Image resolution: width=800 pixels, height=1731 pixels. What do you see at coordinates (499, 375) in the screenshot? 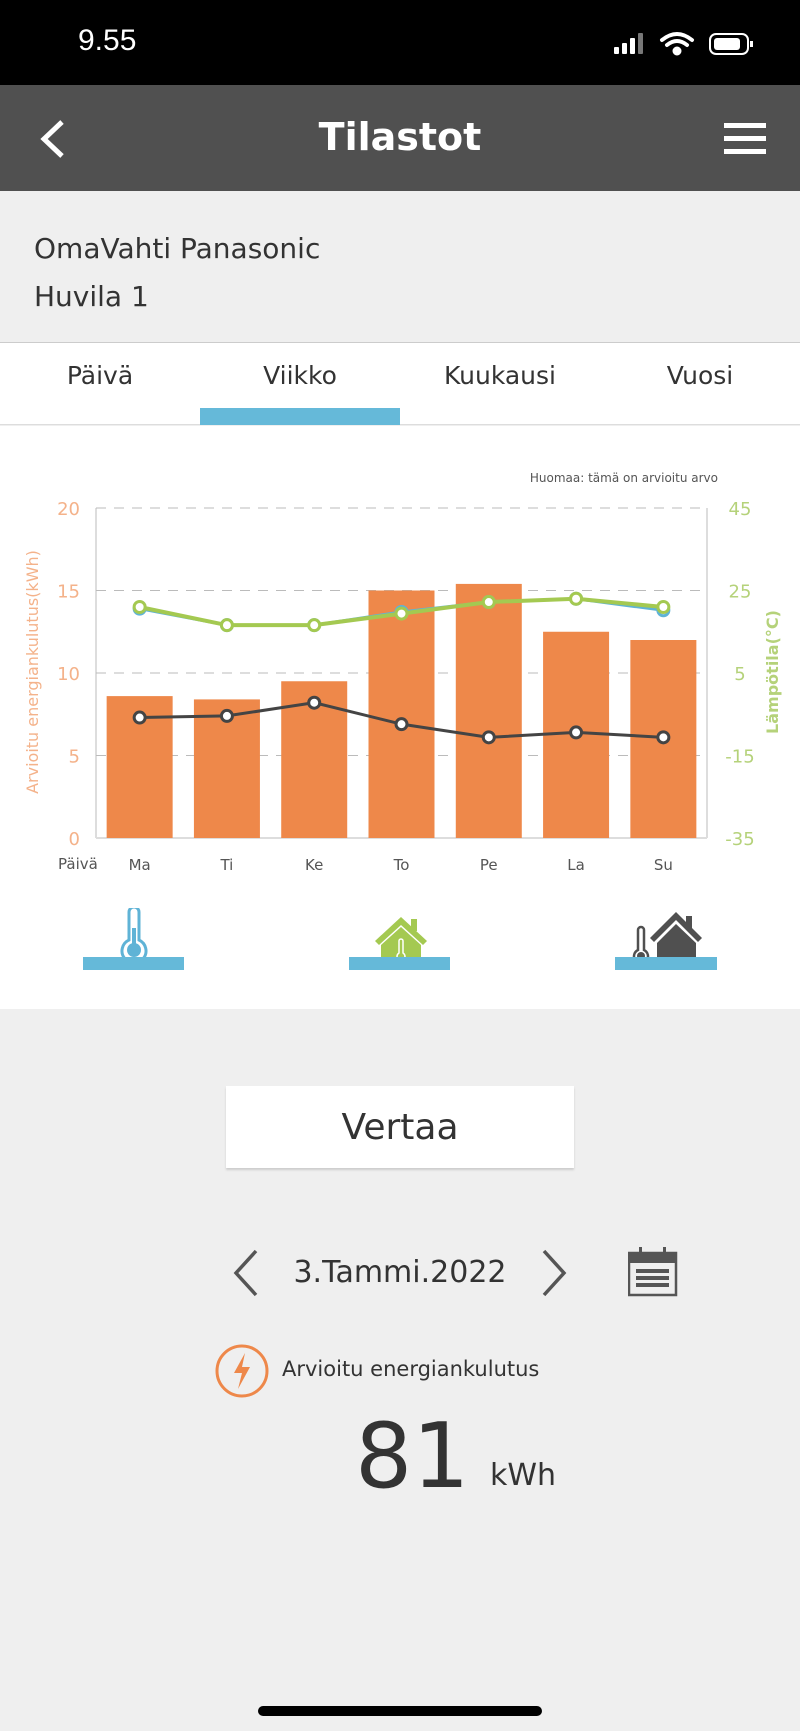
I see `tab-kuukausi: Kuukausi` at bounding box center [499, 375].